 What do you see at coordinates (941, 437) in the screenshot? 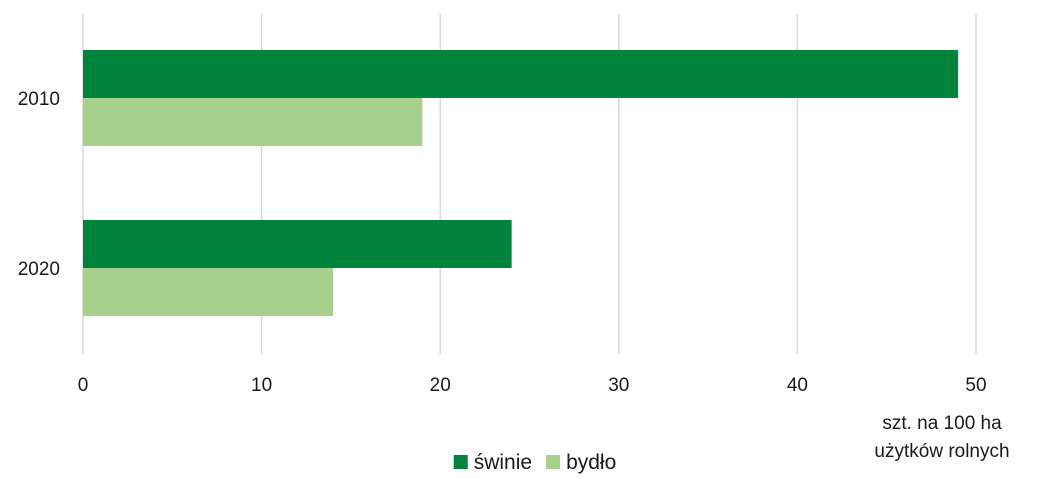
I see `x-axis-unit-label: szt. na 100 ha użytków rolnych` at bounding box center [941, 437].